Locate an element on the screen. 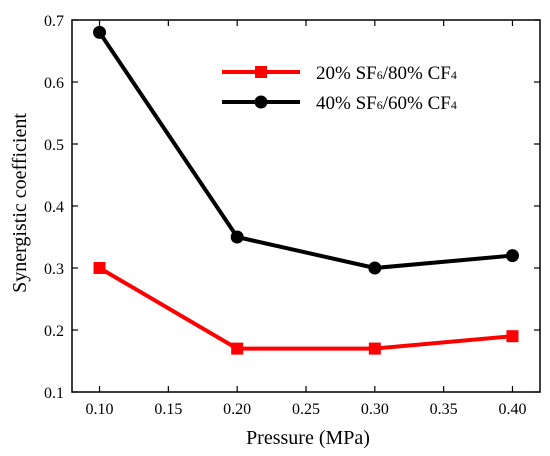 The height and width of the screenshot is (456, 550). x-tick-label: 0.15 is located at coordinates (168, 409).